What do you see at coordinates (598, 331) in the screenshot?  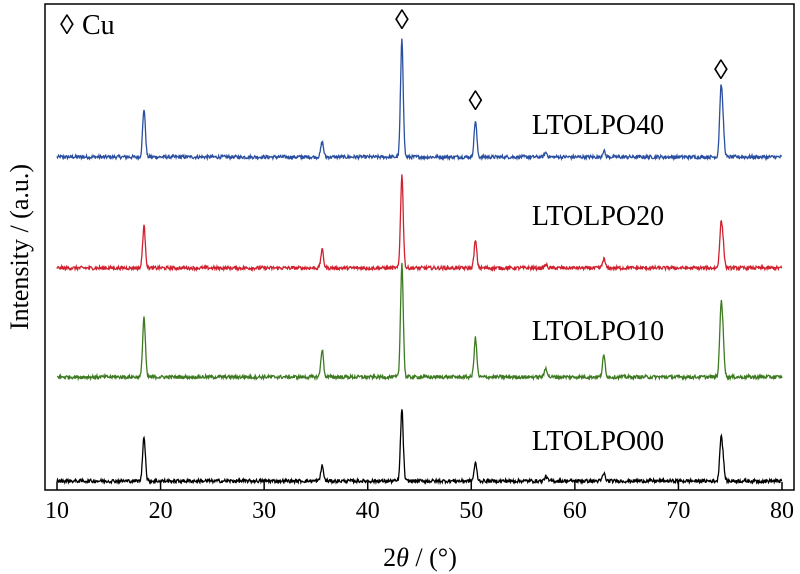 I see `series-label: LTOLPO10` at bounding box center [598, 331].